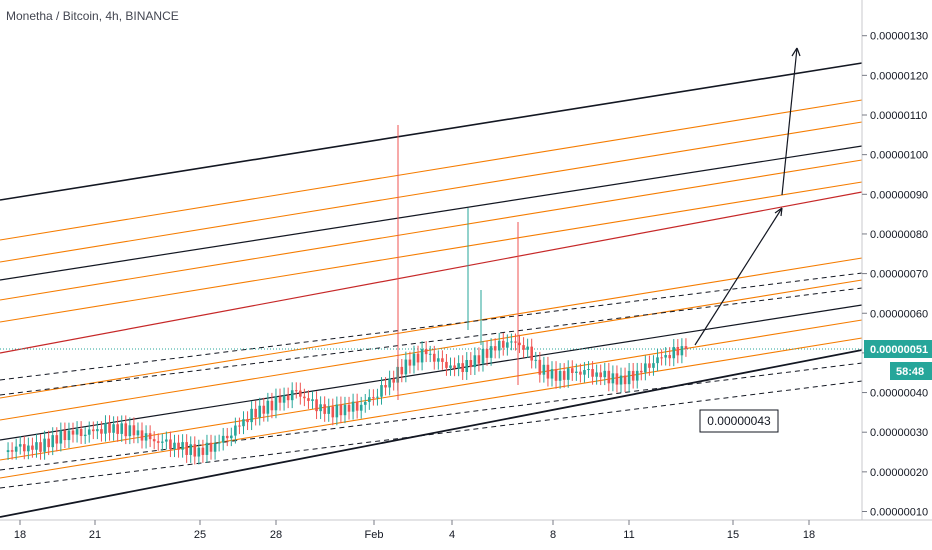  I want to click on annotation-box, so click(739, 421).